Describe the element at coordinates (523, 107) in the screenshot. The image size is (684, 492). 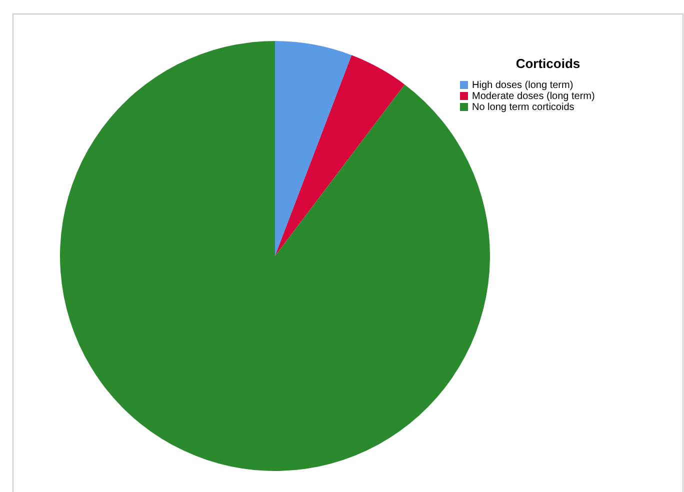
I see `legend-label: No long term corticoids` at that location.